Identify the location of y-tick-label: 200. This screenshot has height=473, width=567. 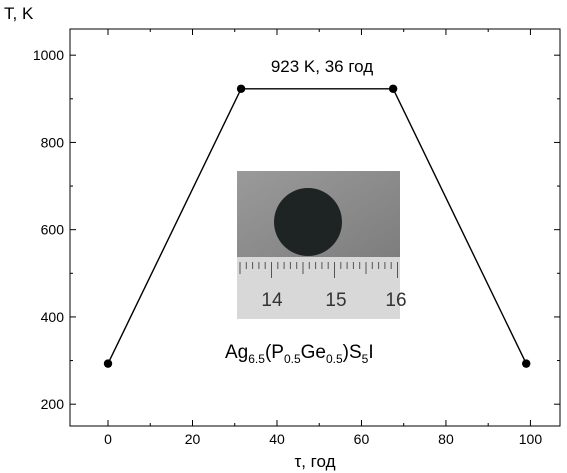
(53, 404).